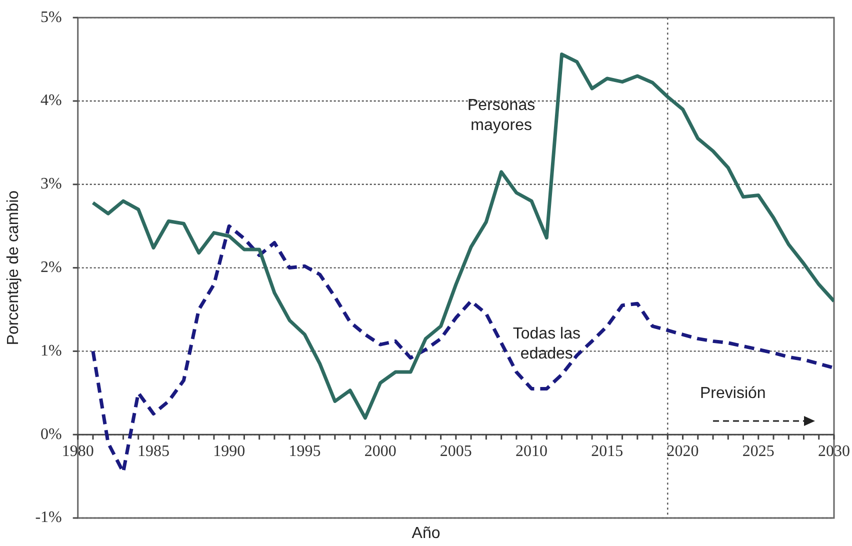  I want to click on series-label: Personas mayores, so click(502, 115).